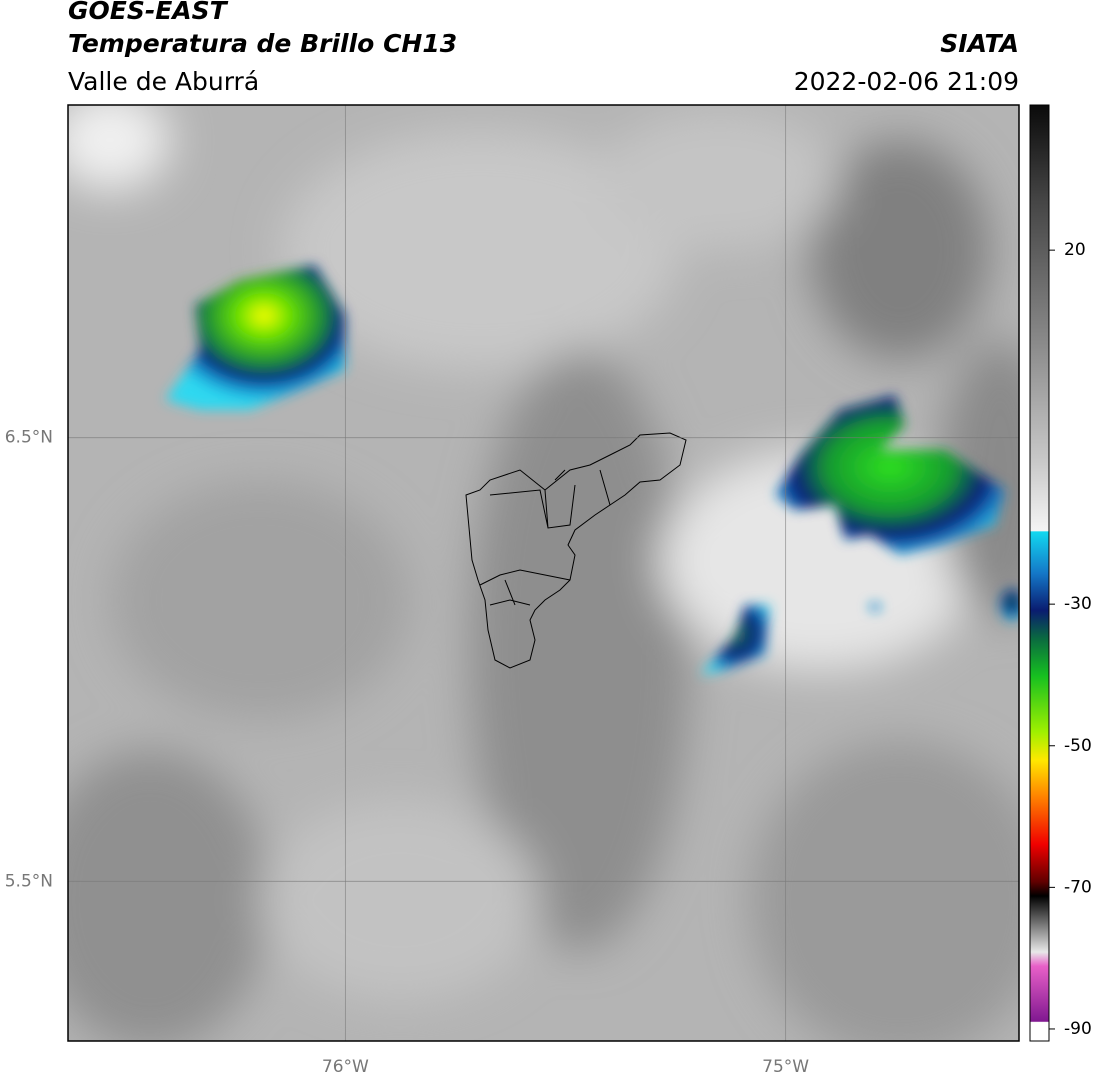 The image size is (1094, 1078). What do you see at coordinates (262, 43) in the screenshot?
I see `subtitle: Temperatura de Brillo CH13` at bounding box center [262, 43].